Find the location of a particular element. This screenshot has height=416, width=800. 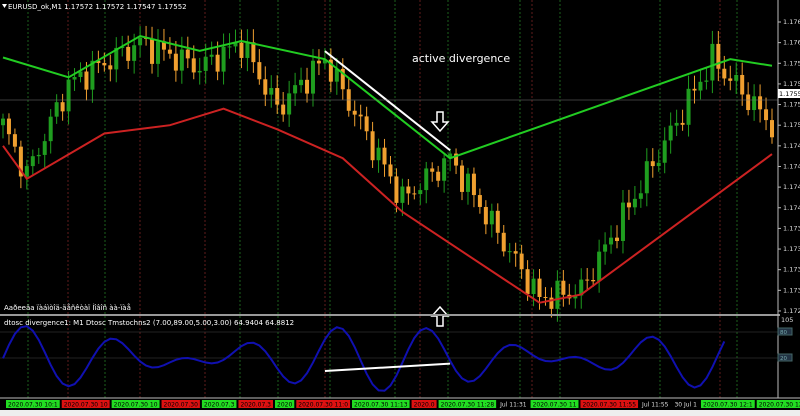

y-tick-label: 1.17570 is located at coordinates (791, 84).